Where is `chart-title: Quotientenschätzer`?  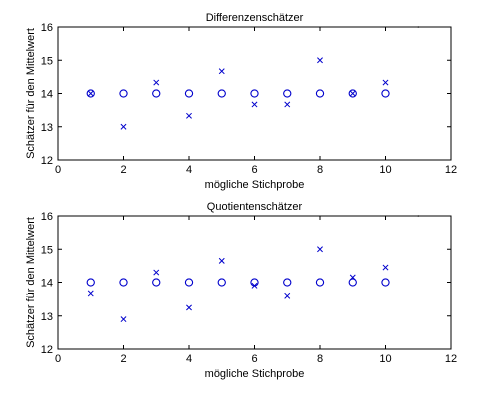
chart-title: Quotientenschätzer is located at coordinates (255, 207).